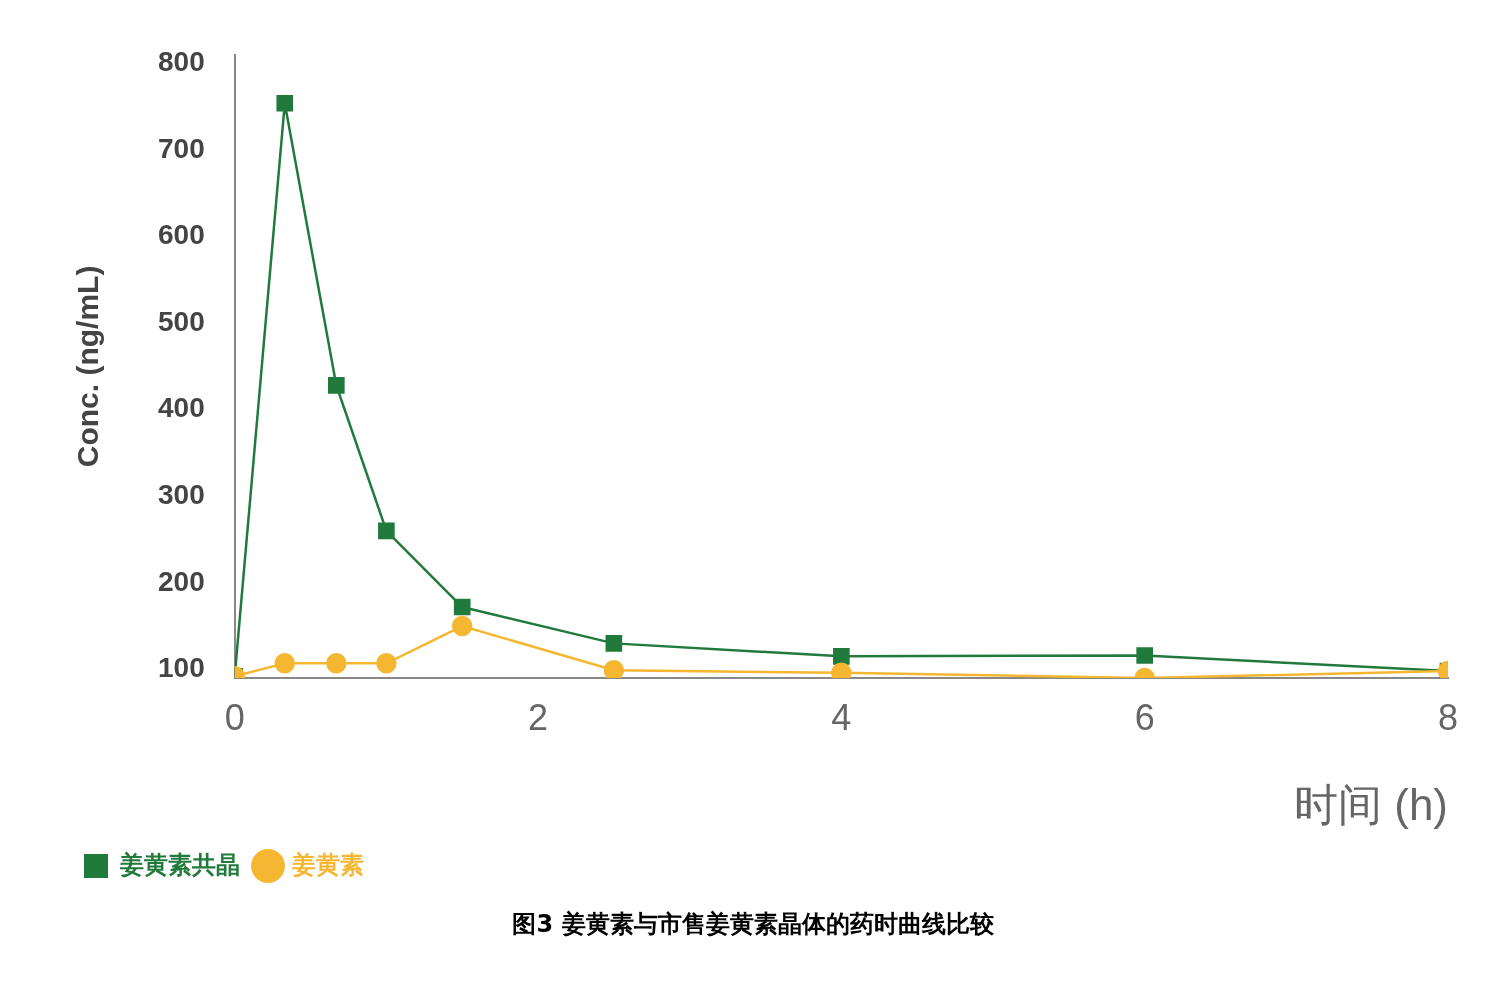 The image size is (1507, 991). Describe the element at coordinates (1144, 717) in the screenshot. I see `x-tick-label: 6` at that location.